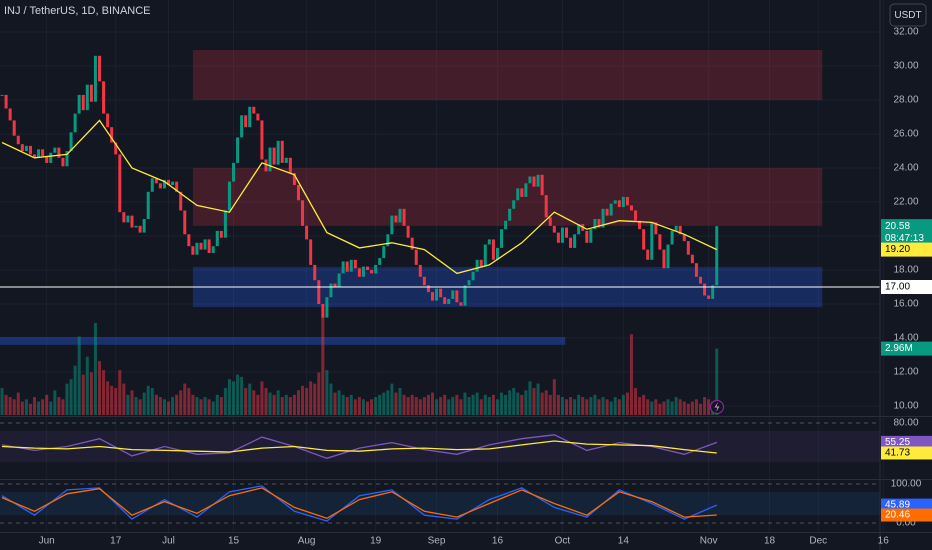 The height and width of the screenshot is (550, 932). I want to click on x-tick-label: 19, so click(376, 541).